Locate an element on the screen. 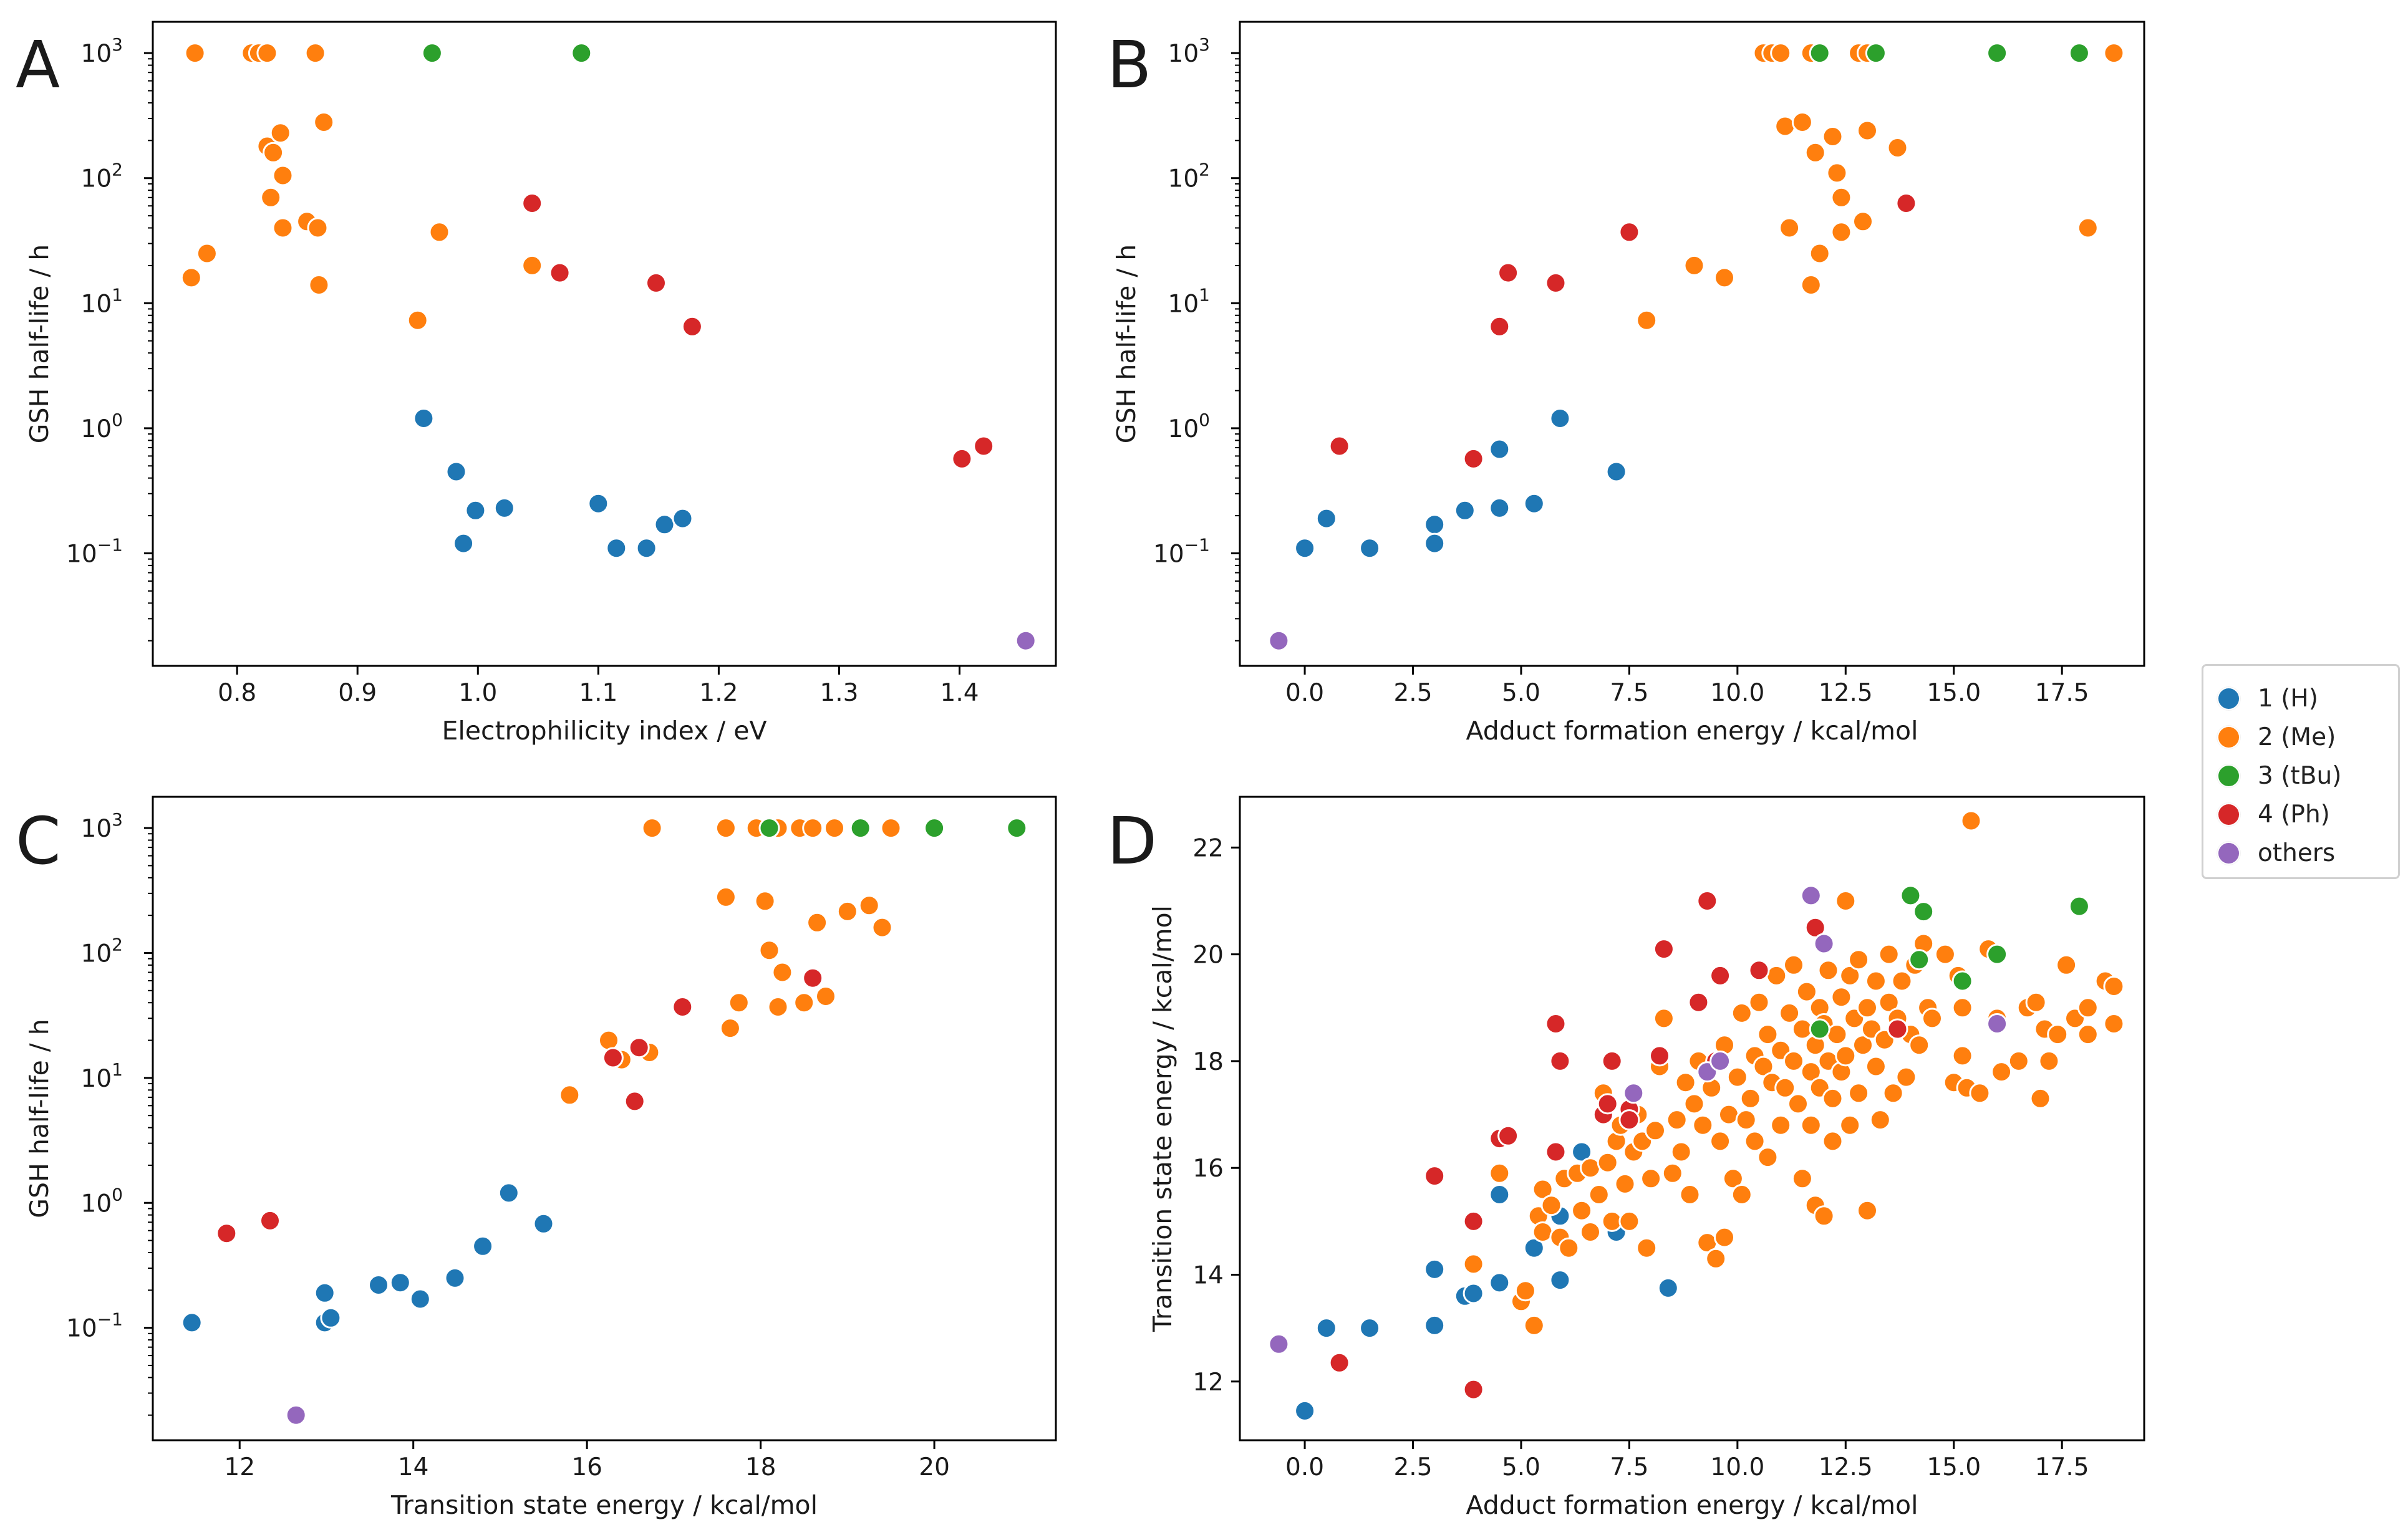  y-tick-label: 22 is located at coordinates (1208, 848).